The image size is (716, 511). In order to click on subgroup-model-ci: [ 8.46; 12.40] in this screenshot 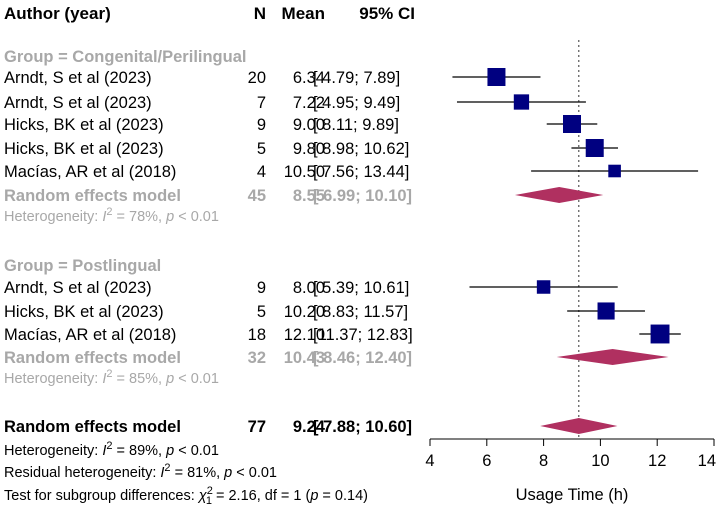, I will do `click(362, 358)`.